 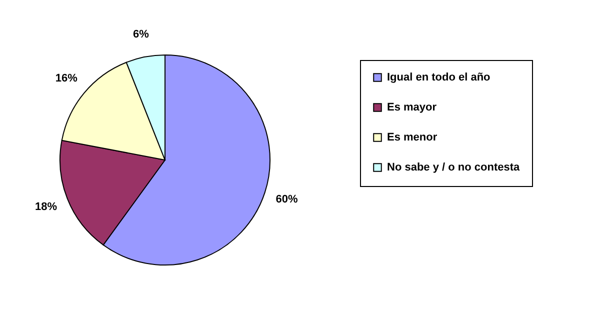 What do you see at coordinates (287, 200) in the screenshot?
I see `data-label: 60%` at bounding box center [287, 200].